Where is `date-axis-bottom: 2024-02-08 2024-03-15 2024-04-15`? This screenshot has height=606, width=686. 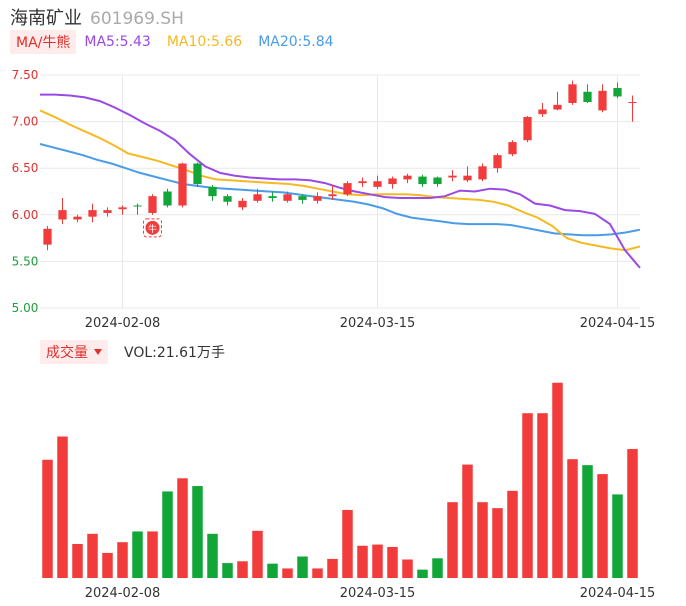 date-axis-bottom: 2024-02-08 2024-03-15 2024-04-15 is located at coordinates (370, 593).